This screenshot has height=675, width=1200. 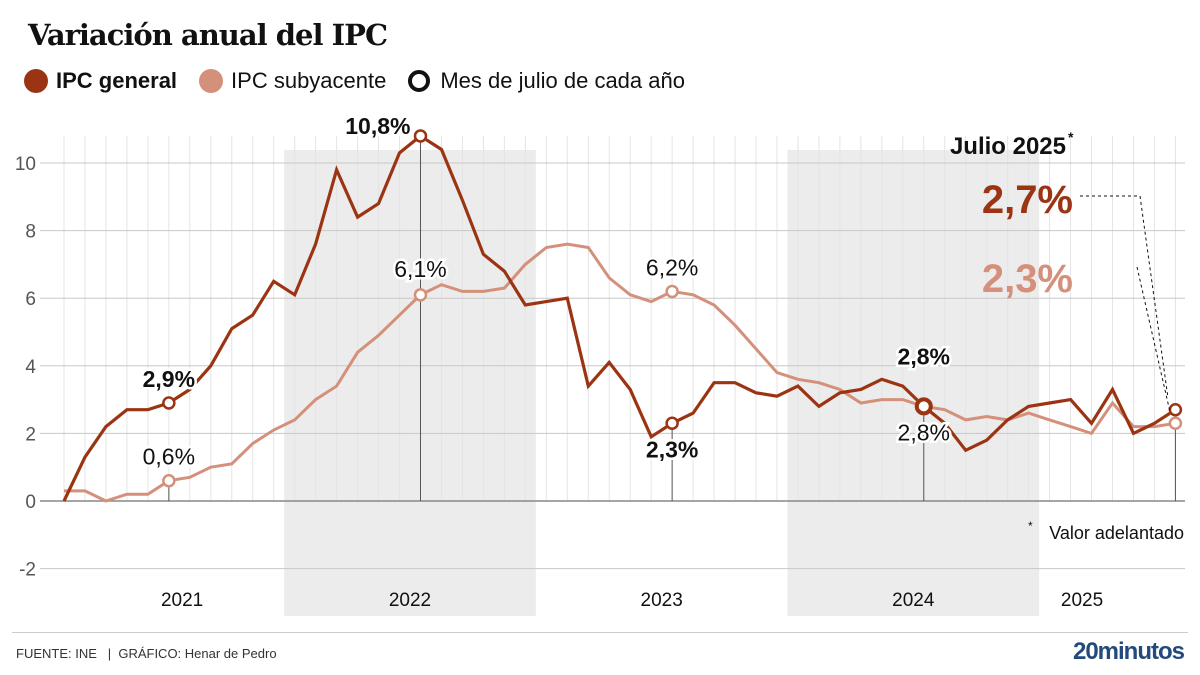 What do you see at coordinates (169, 457) in the screenshot?
I see `data-label: 0,6%` at bounding box center [169, 457].